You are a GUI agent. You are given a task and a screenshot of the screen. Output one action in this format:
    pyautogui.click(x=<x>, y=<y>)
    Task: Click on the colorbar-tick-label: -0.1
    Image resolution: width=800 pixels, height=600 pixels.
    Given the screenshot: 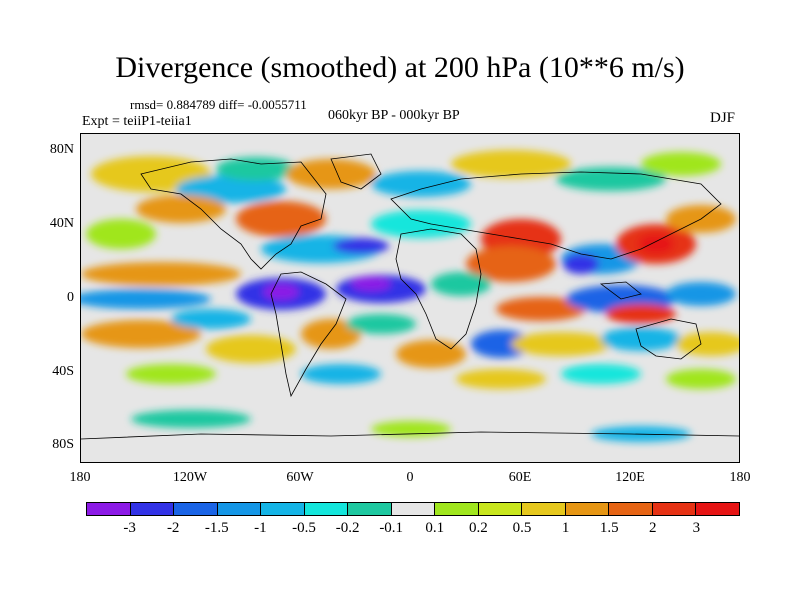 What is the action you would take?
    pyautogui.click(x=391, y=528)
    